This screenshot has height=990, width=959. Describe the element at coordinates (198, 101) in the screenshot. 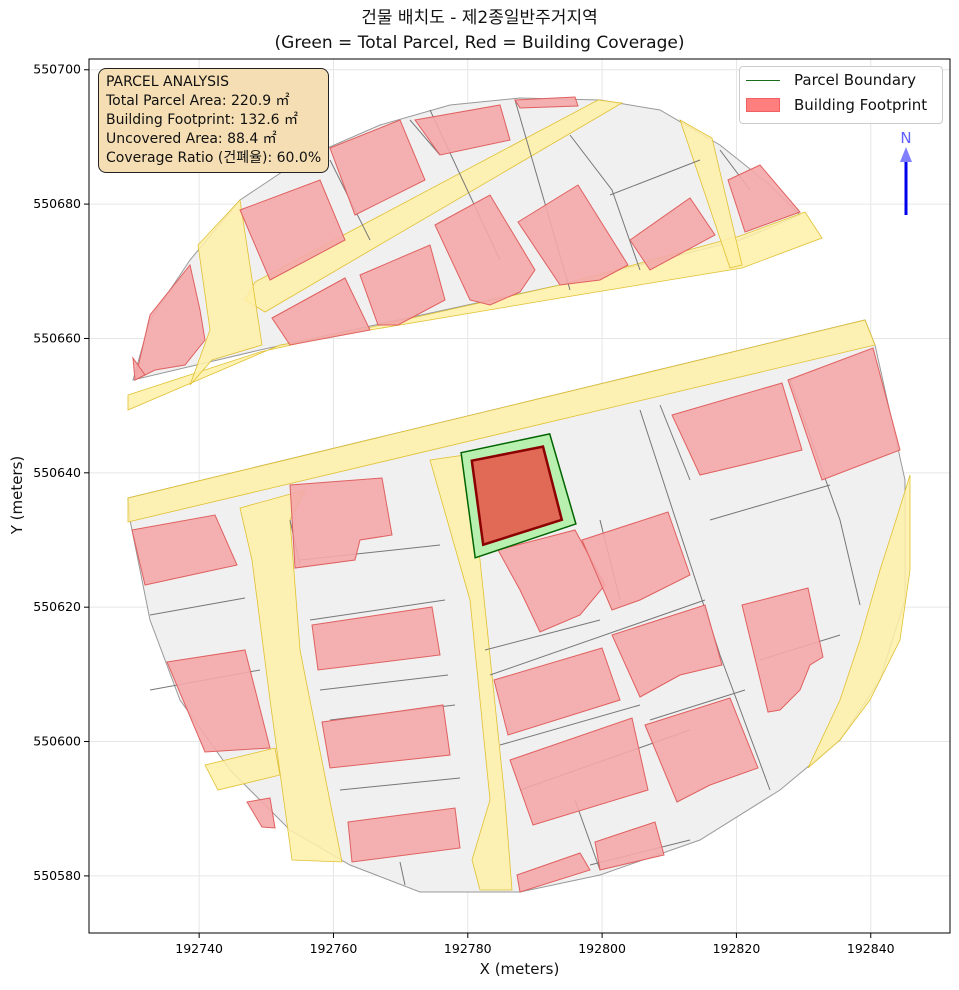

I see `total-area-text: Total Parcel Area: 220.9 ㎡` at that location.